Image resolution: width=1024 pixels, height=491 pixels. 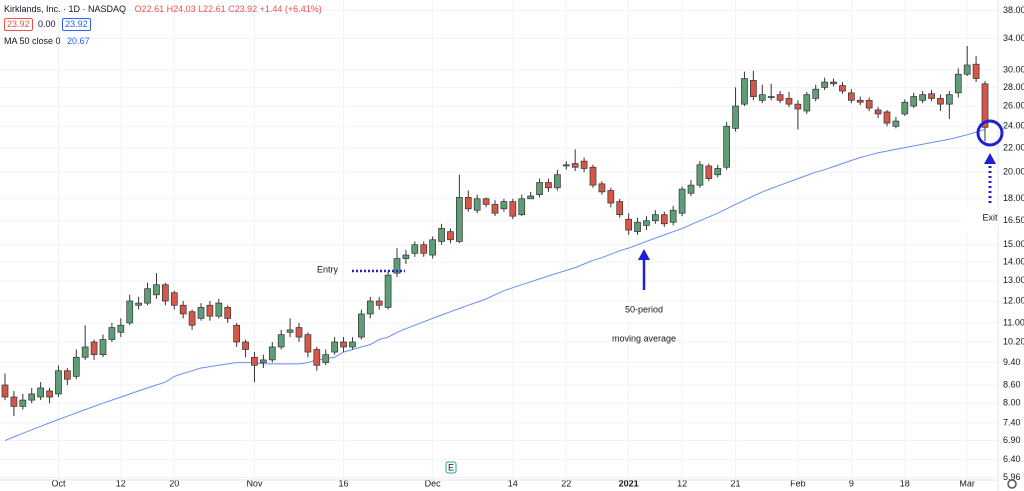 What do you see at coordinates (32, 41) in the screenshot?
I see `ma-label: MA 50 close 0` at bounding box center [32, 41].